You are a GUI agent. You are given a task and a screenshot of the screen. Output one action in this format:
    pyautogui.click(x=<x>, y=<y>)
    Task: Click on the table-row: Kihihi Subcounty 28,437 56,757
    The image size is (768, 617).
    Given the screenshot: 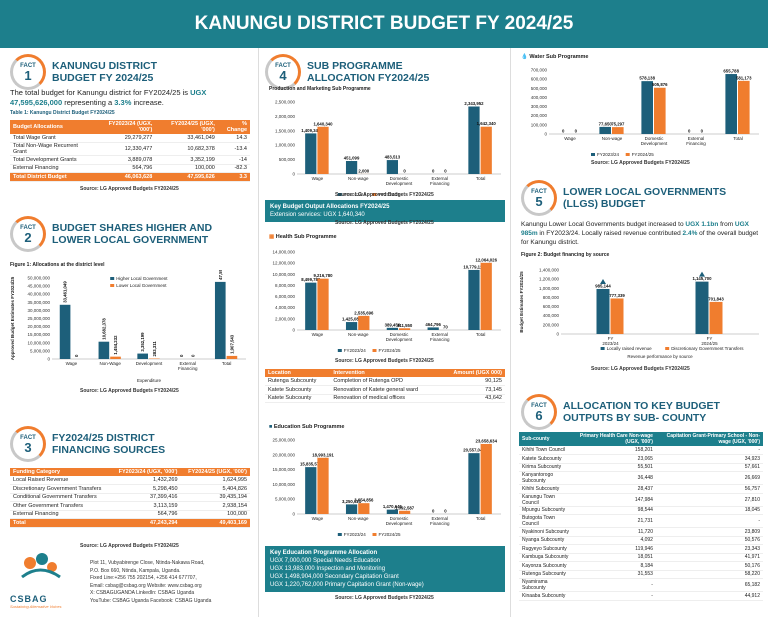 What is the action you would take?
    pyautogui.click(x=641, y=489)
    